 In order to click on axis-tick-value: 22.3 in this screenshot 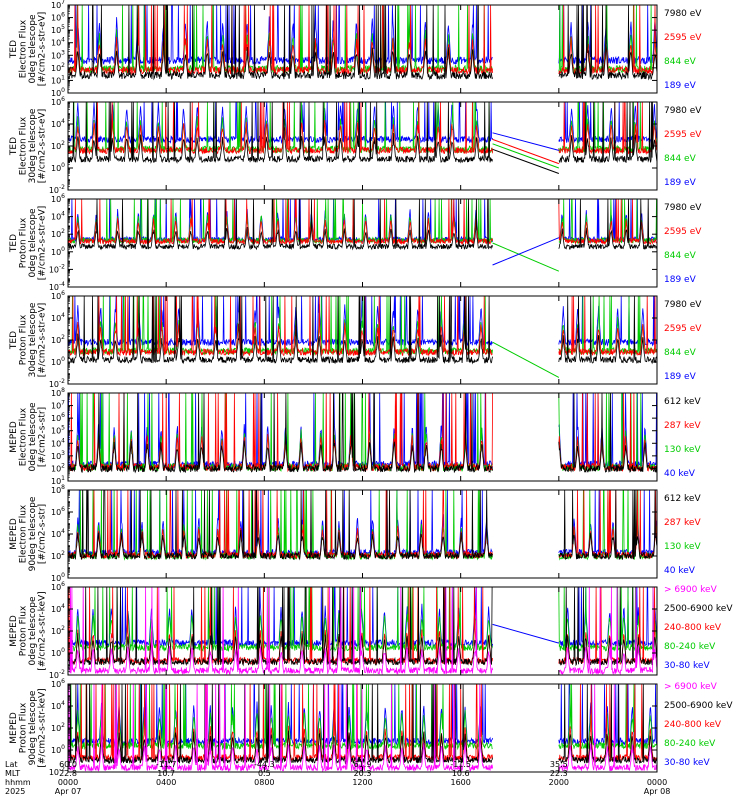, I will do `click(559, 773)`.